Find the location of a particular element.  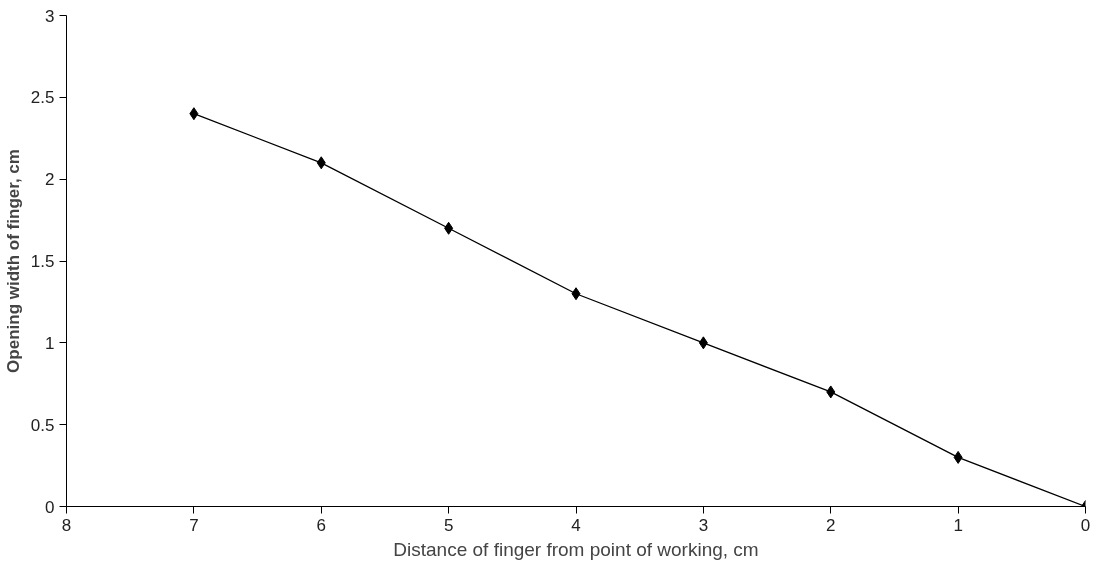

y-tick-label: 3 is located at coordinates (50, 16).